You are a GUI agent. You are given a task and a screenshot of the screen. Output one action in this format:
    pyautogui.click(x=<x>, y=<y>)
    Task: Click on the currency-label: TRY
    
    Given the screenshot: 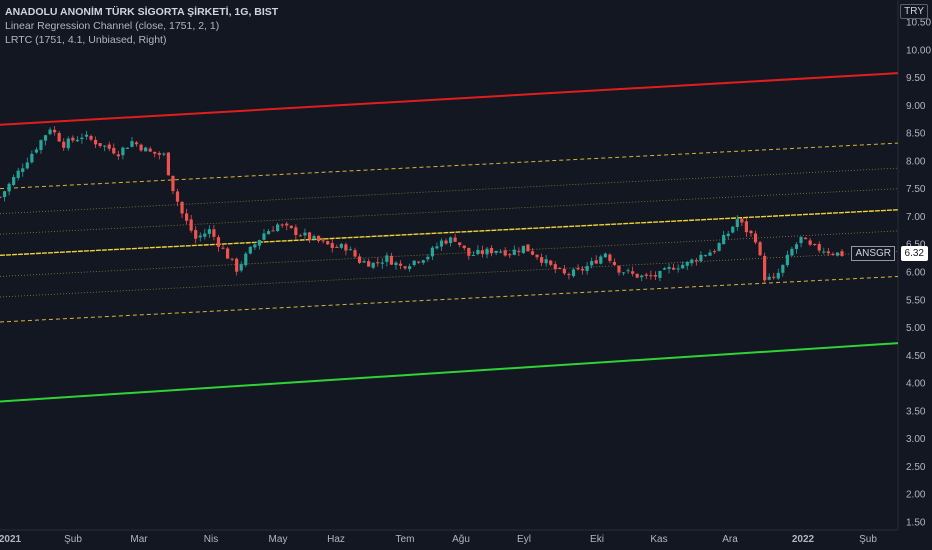 What is the action you would take?
    pyautogui.click(x=914, y=11)
    